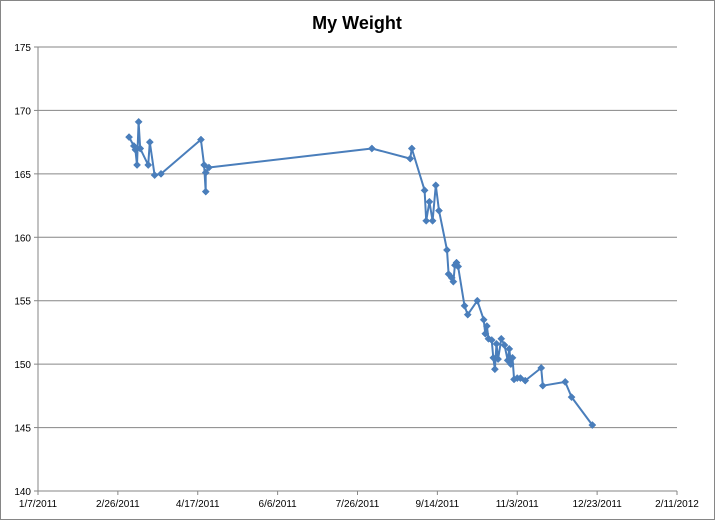 This screenshot has height=520, width=715. I want to click on y-tick-label: 160, so click(22, 238).